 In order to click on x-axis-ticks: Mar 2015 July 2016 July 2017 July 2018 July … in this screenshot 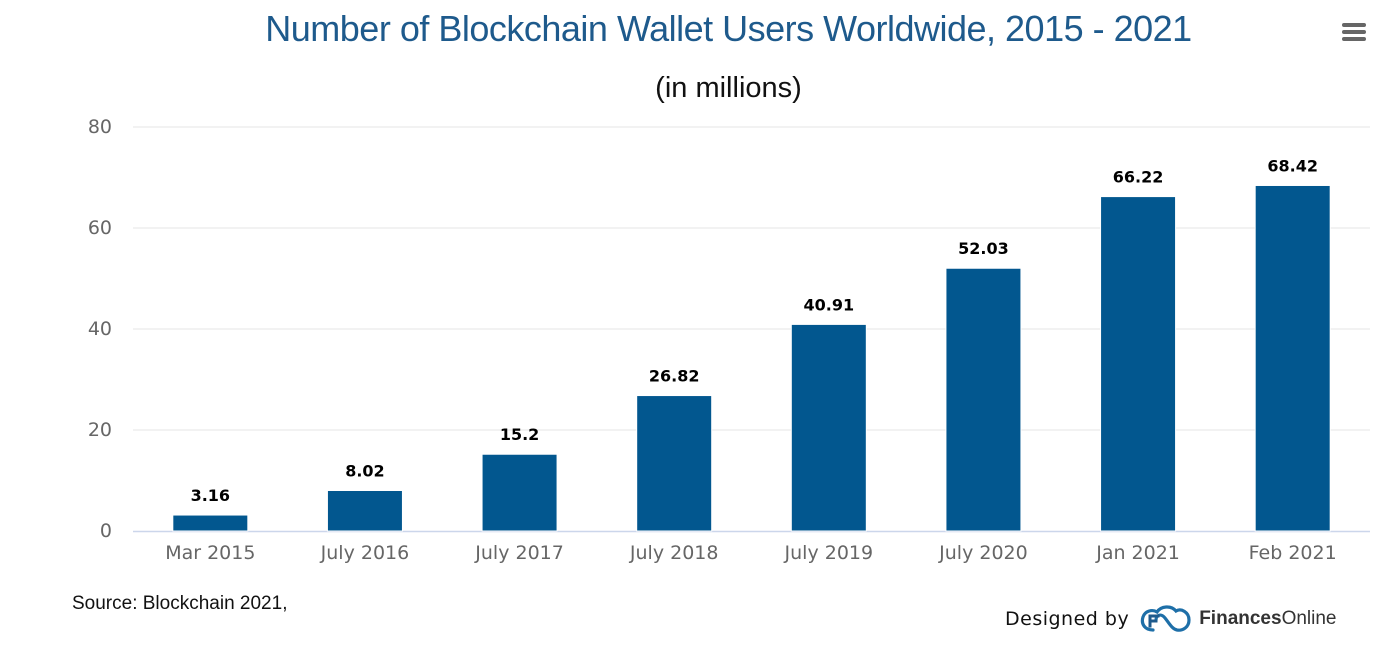, I will do `click(751, 553)`.